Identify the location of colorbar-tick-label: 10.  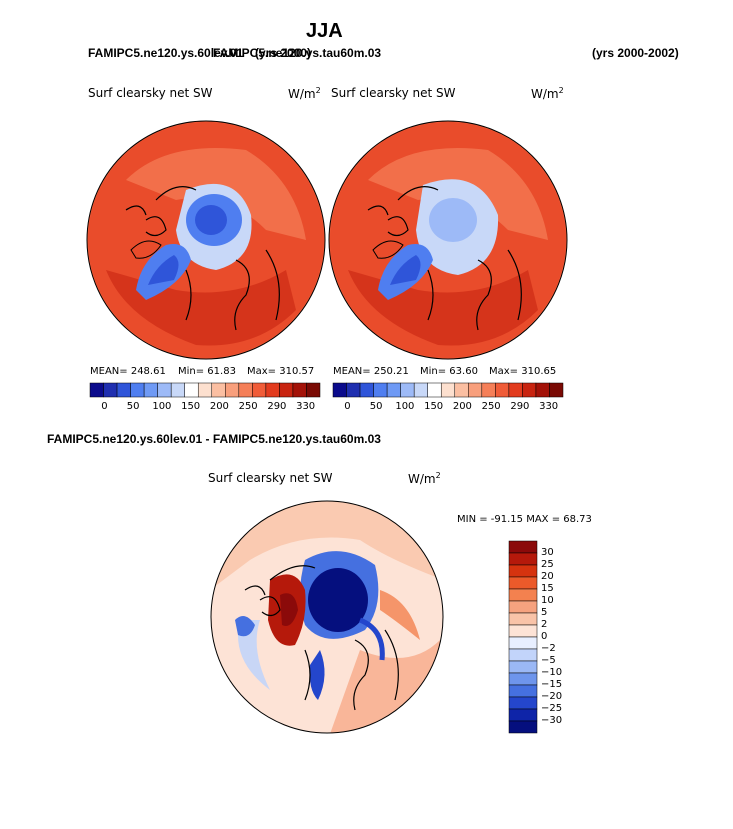
(547, 600).